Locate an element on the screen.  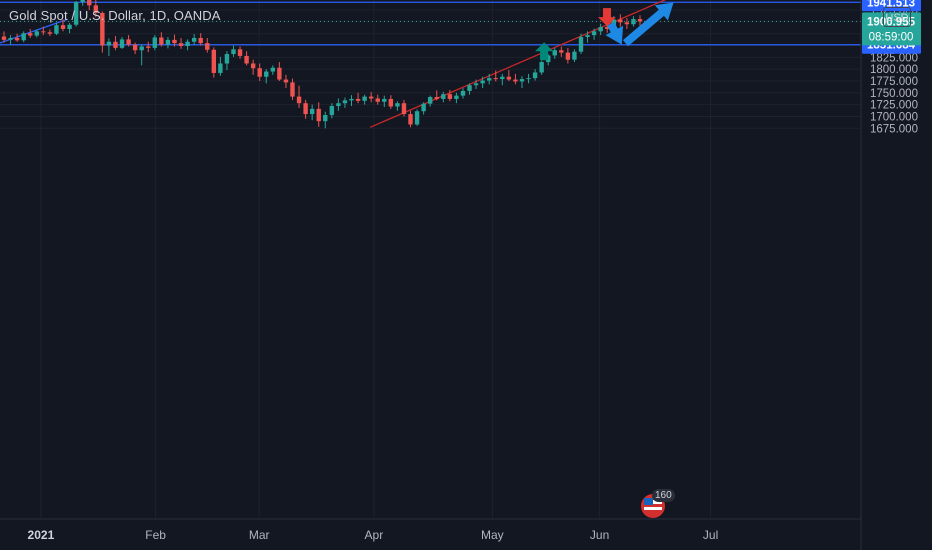
time-tick-label: Mar is located at coordinates (259, 535).